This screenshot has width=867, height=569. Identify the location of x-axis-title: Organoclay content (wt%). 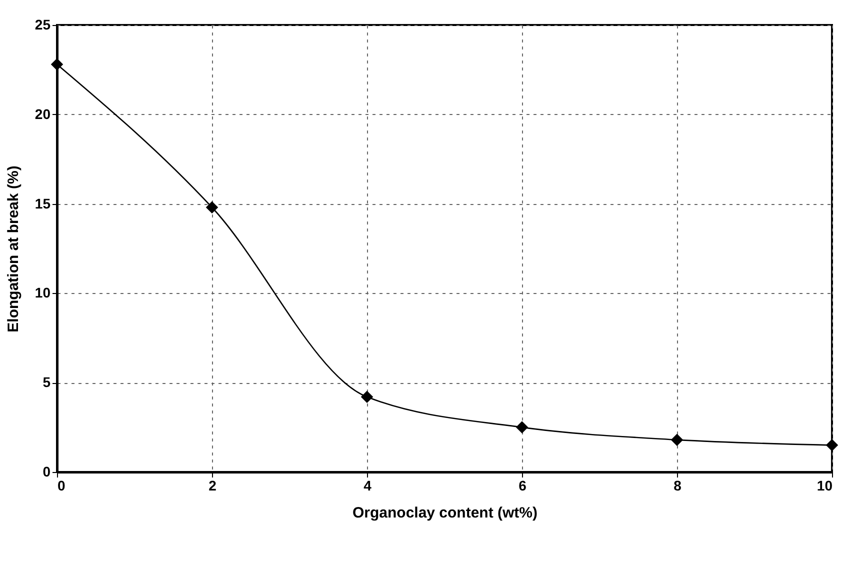
(445, 513).